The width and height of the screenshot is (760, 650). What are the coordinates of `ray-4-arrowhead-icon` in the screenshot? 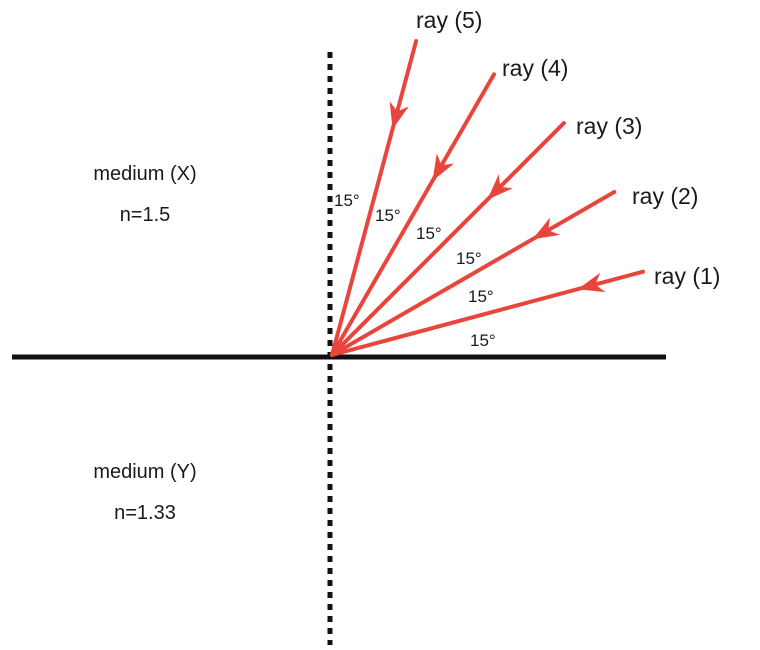 It's located at (443, 167).